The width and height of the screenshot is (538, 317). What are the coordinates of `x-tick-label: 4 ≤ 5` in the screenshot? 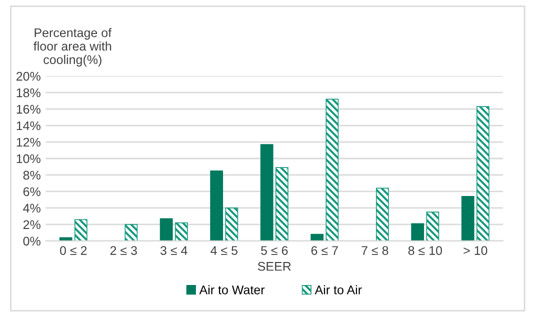 It's located at (224, 250).